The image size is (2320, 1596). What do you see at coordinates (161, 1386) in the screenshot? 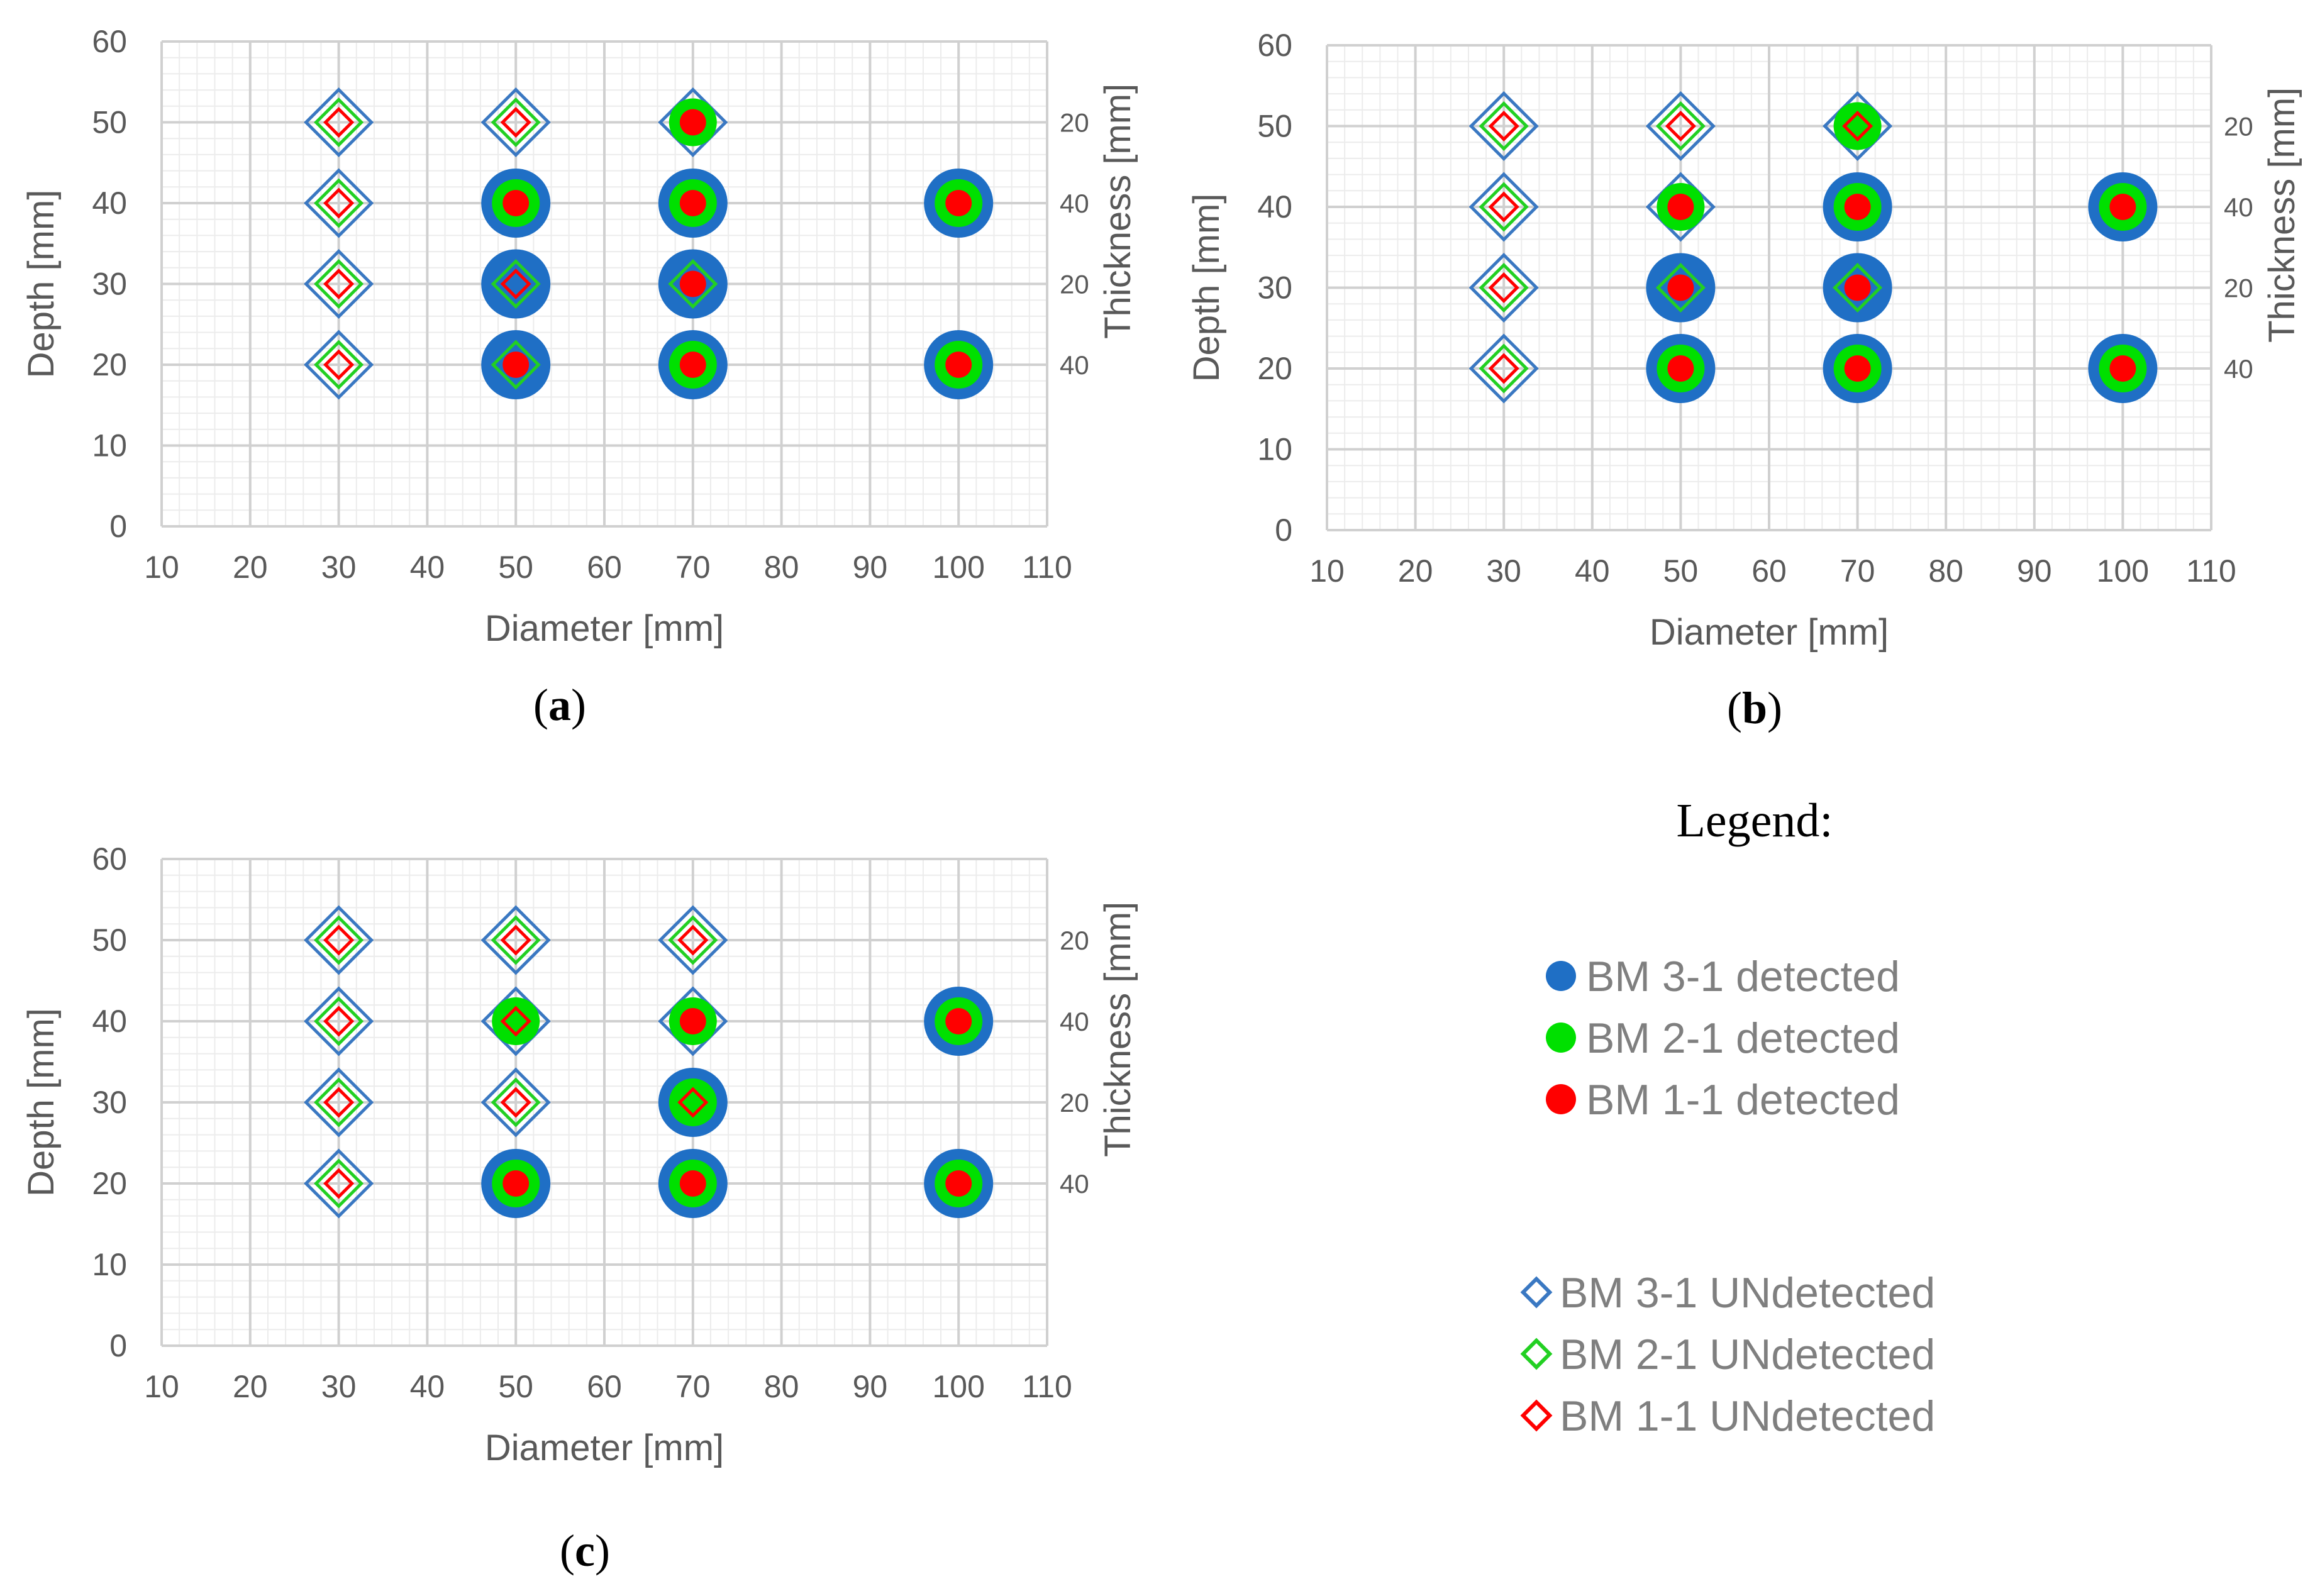
I see `x-tick-label: 10` at bounding box center [161, 1386].